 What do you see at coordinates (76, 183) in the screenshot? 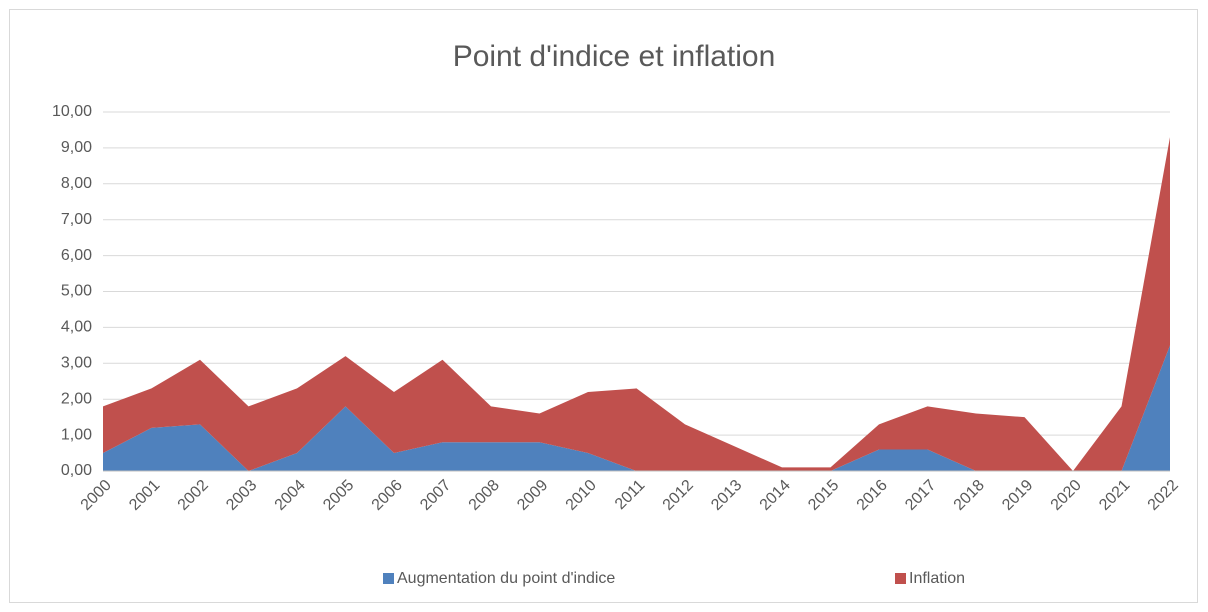
I see `y-tick-label: 8,00` at bounding box center [76, 183].